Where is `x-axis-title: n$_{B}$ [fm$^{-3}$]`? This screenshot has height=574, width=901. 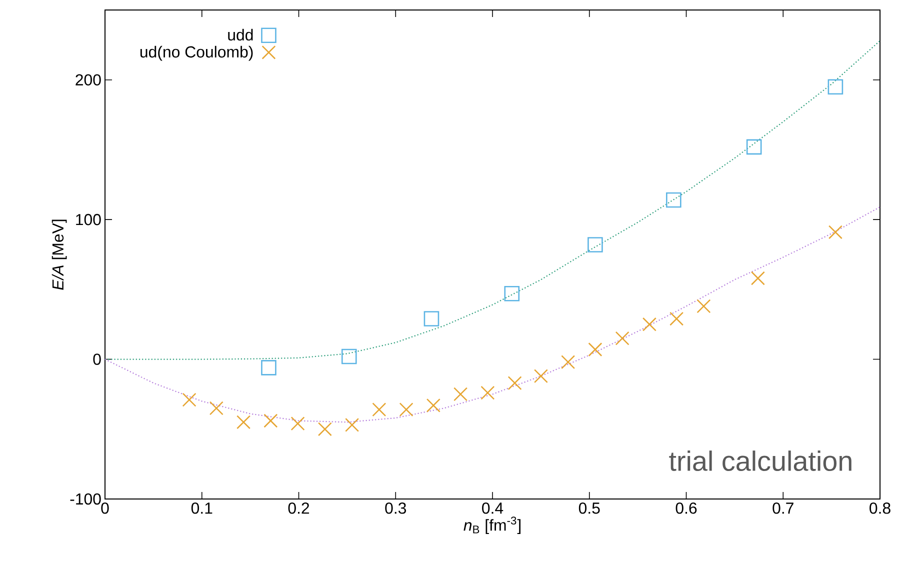 x-axis-title: n$_{B}$ [fm$^{-3}$] is located at coordinates (492, 525).